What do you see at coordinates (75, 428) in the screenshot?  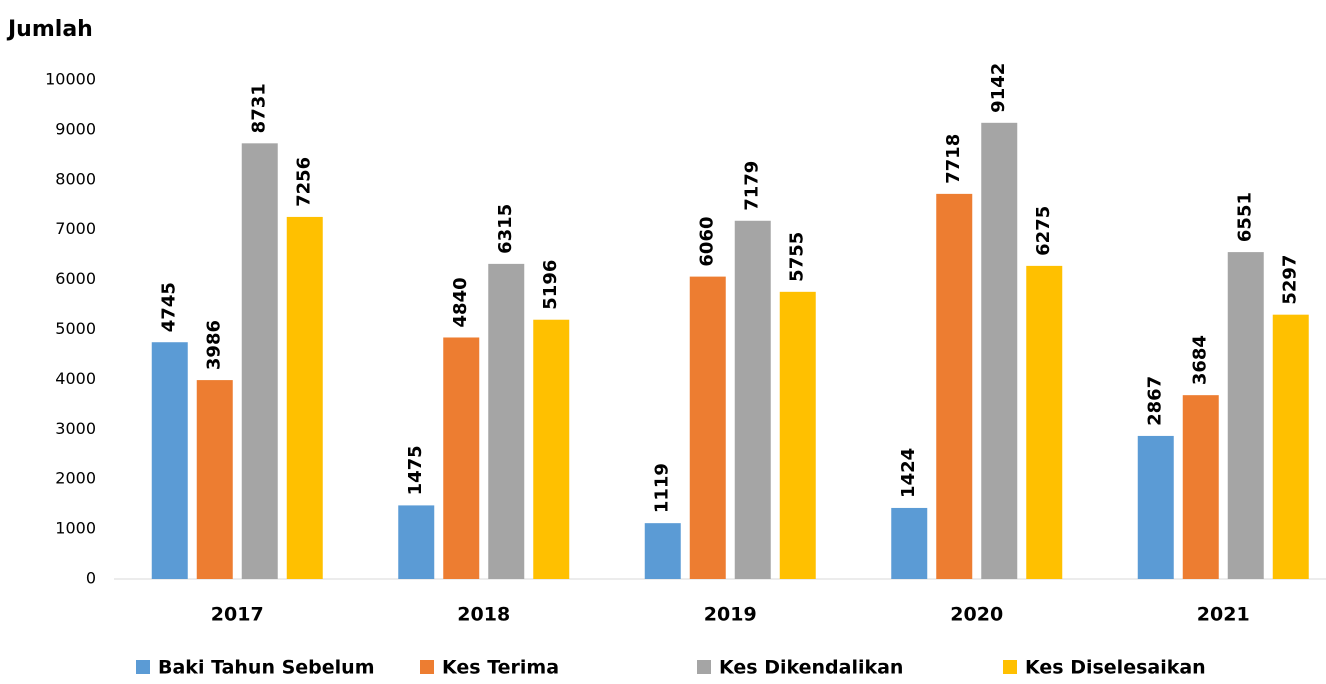 I see `y-tick-label: 3000` at bounding box center [75, 428].